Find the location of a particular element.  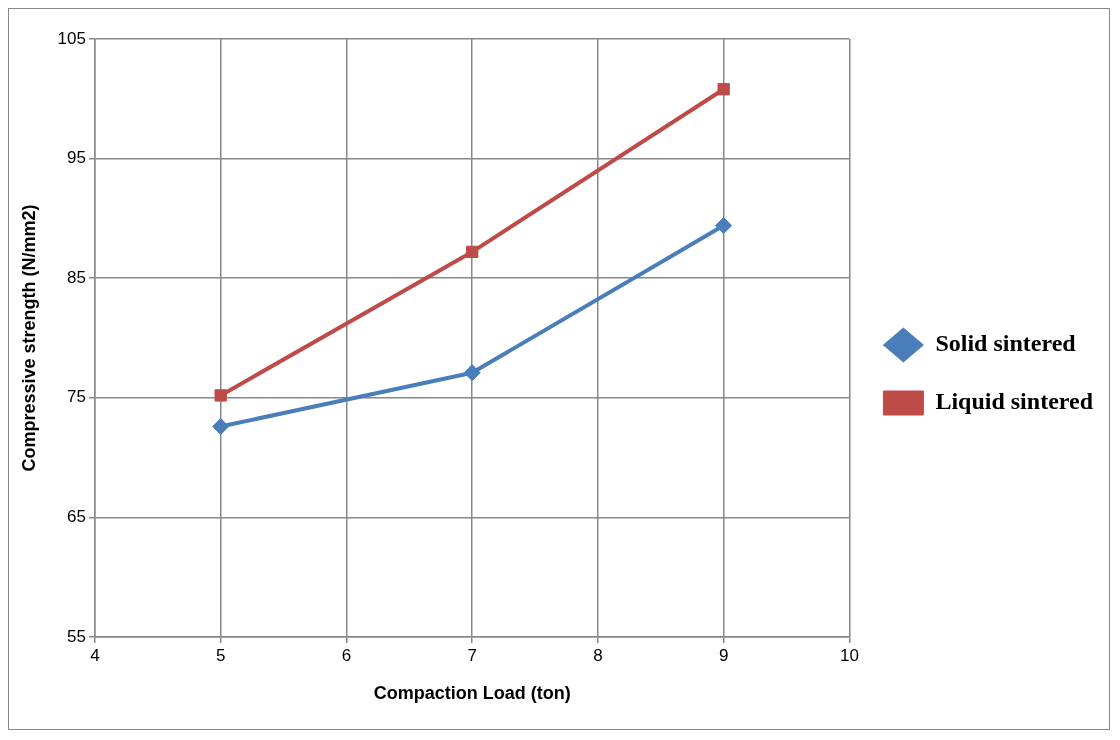

y-axis-title: Compressive strength (N/mm2) is located at coordinates (28, 338).